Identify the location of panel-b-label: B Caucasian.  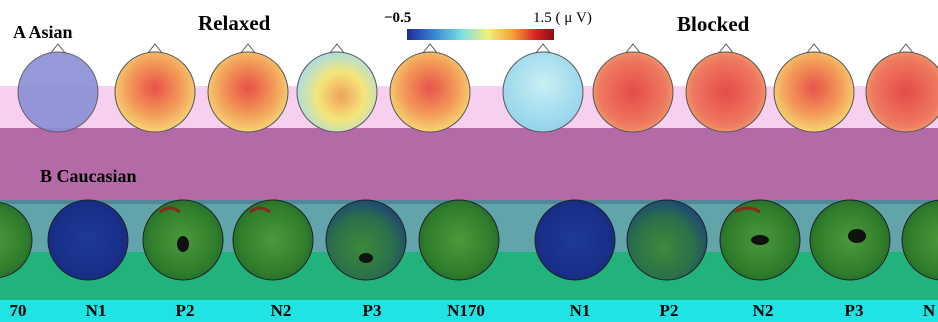
(88, 176).